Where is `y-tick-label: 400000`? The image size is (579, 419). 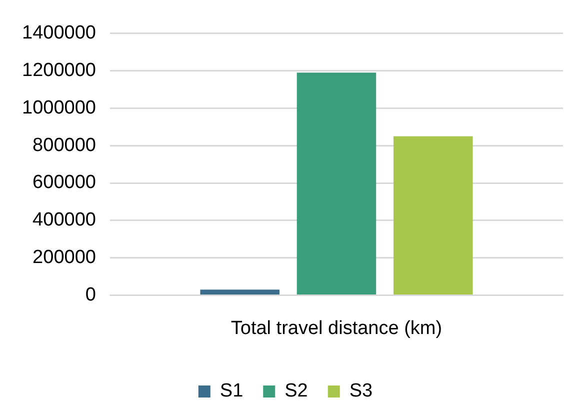
y-tick-label: 400000 is located at coordinates (64, 220).